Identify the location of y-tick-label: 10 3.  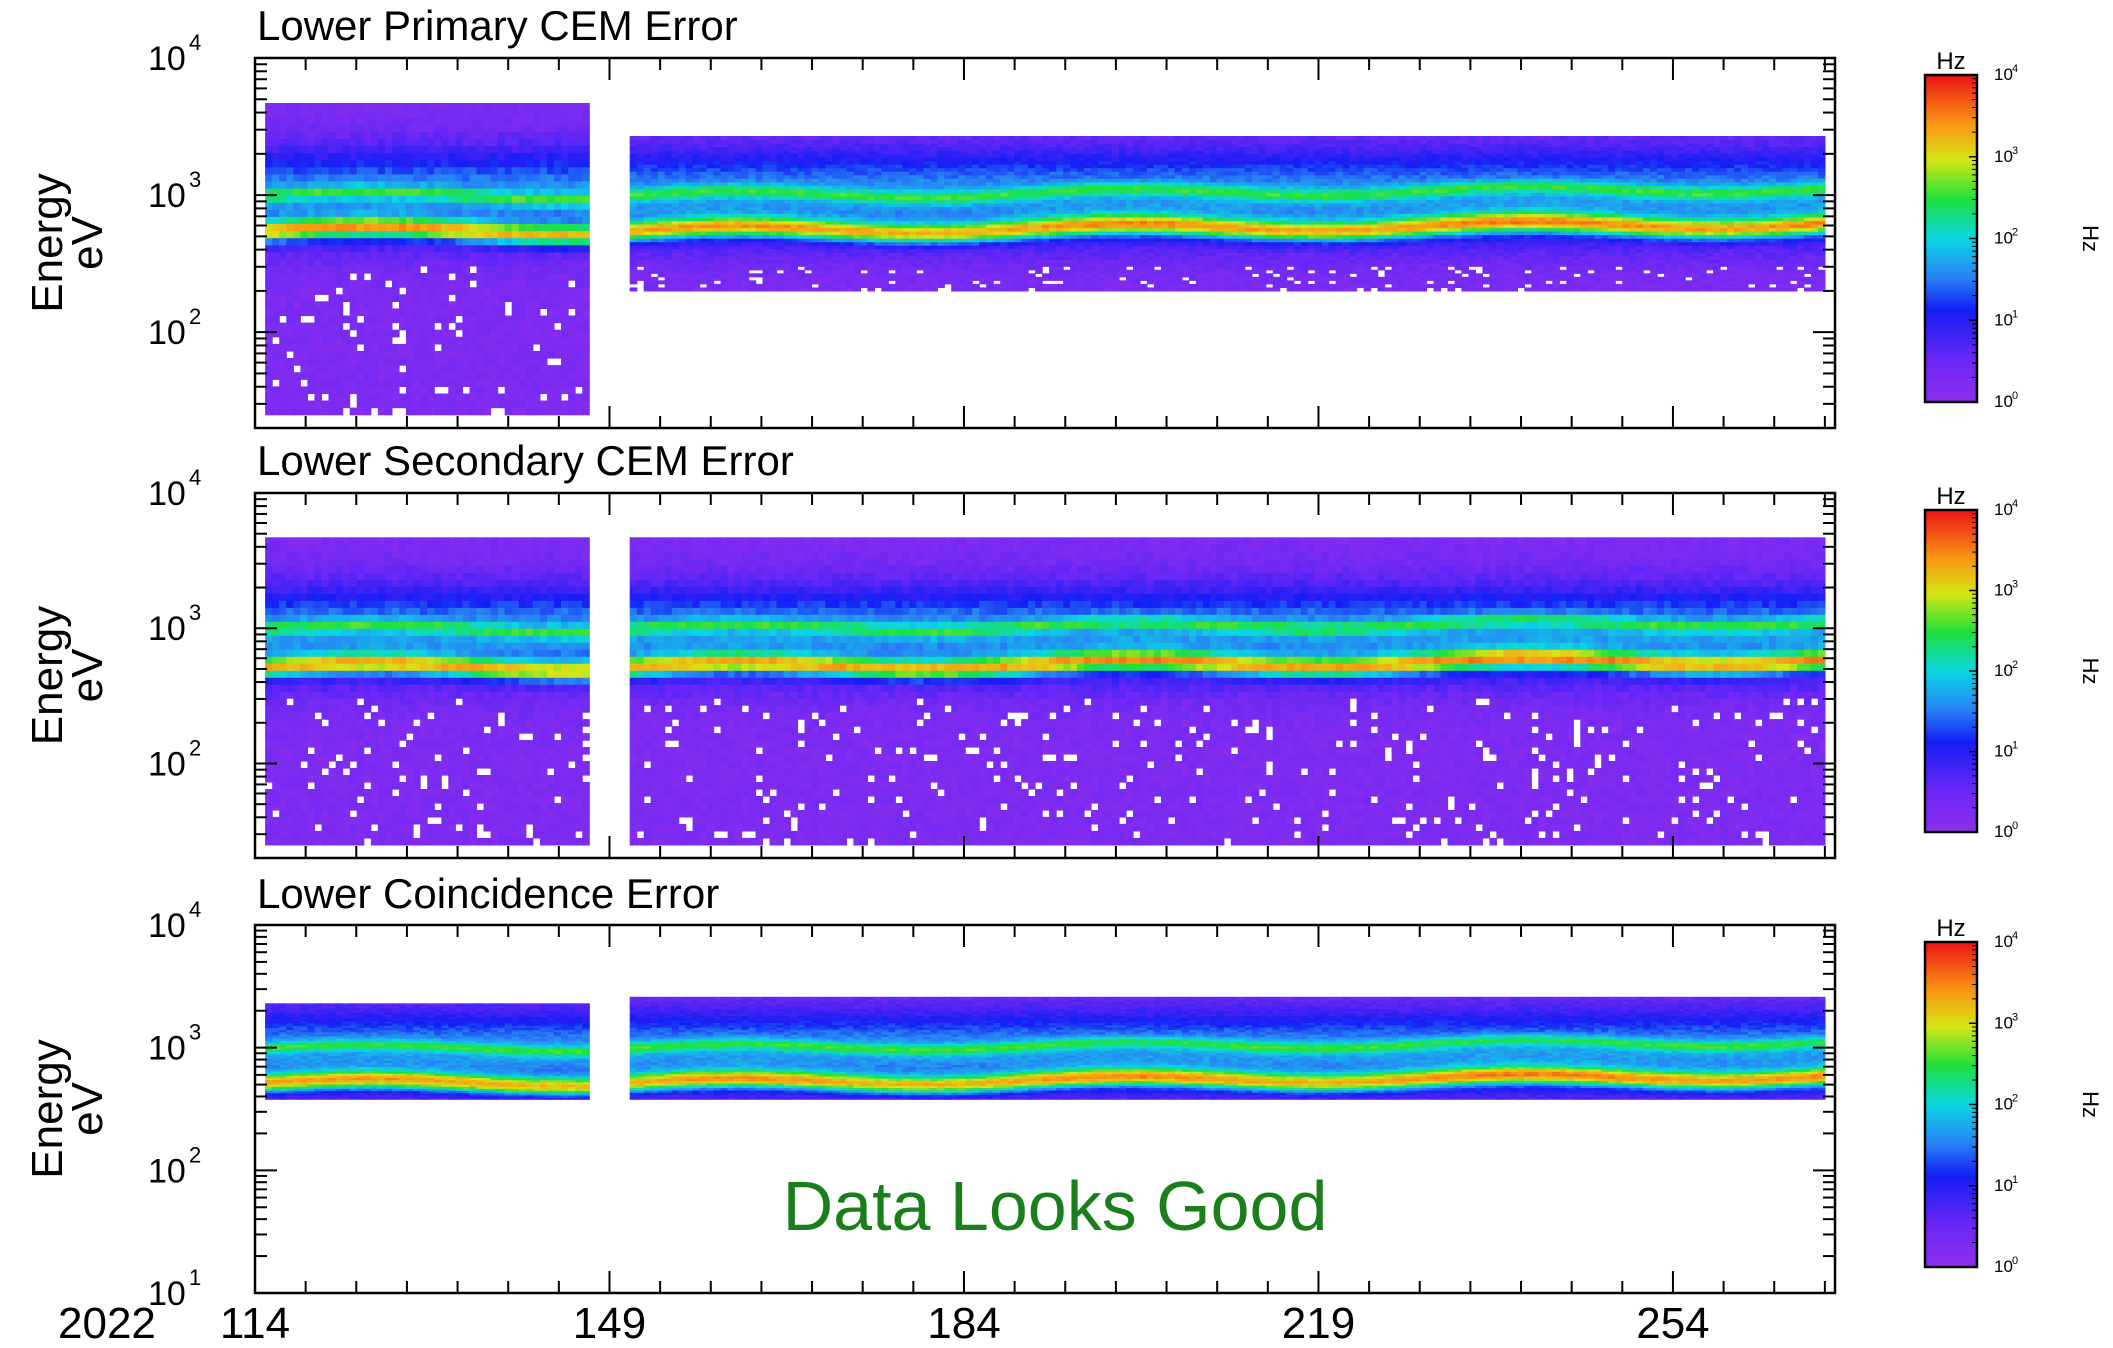
(174, 191).